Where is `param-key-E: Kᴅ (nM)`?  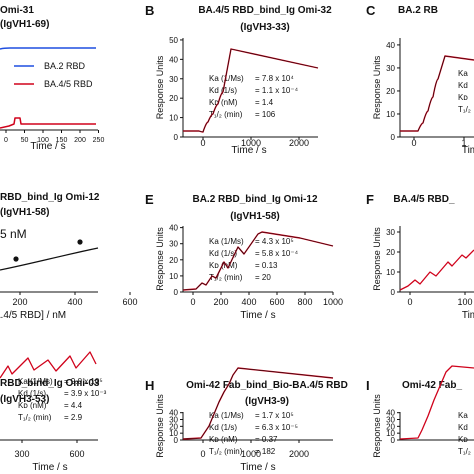
param-key-E: Kᴅ (nM) is located at coordinates (223, 265).